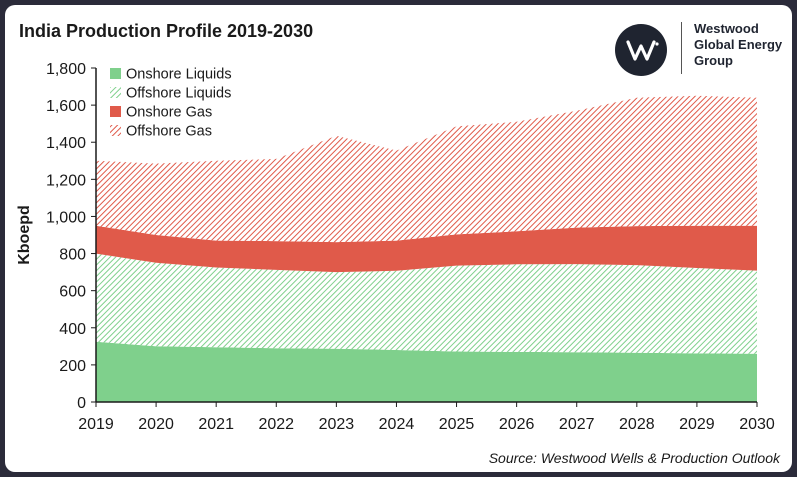  What do you see at coordinates (72, 366) in the screenshot?
I see `y-tick-label: 200` at bounding box center [72, 366].